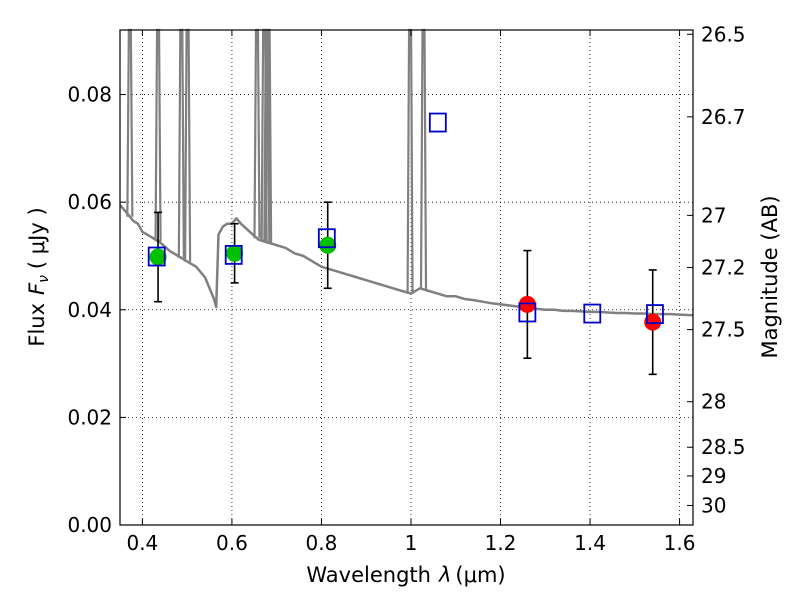 This screenshot has width=800, height=600. Describe the element at coordinates (723, 34) in the screenshot. I see `y2-tick-label: 26.5` at that location.